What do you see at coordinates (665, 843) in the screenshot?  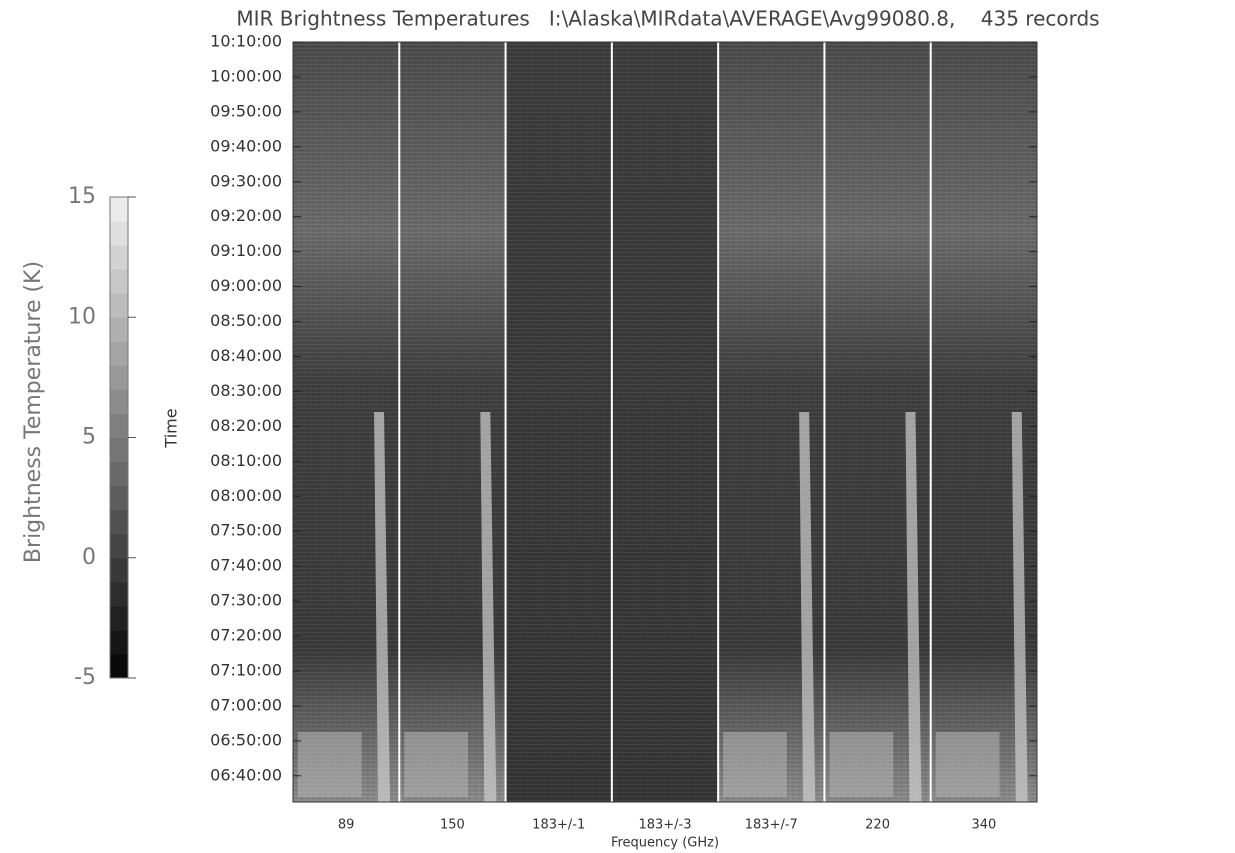 I see `x-axis-label: Frequency (GHz)` at bounding box center [665, 843].